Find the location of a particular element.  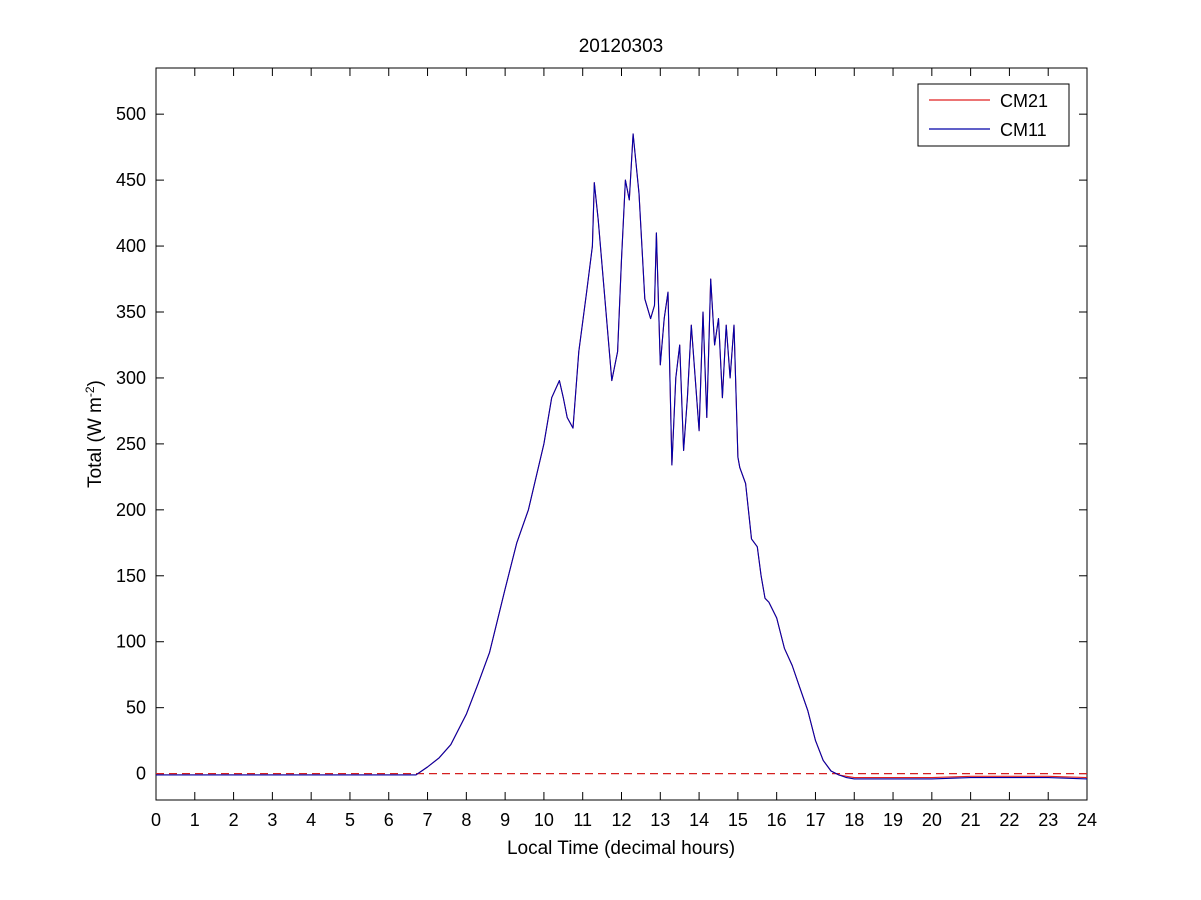

y-axis-title-superscript: -2 is located at coordinates (90, 391).